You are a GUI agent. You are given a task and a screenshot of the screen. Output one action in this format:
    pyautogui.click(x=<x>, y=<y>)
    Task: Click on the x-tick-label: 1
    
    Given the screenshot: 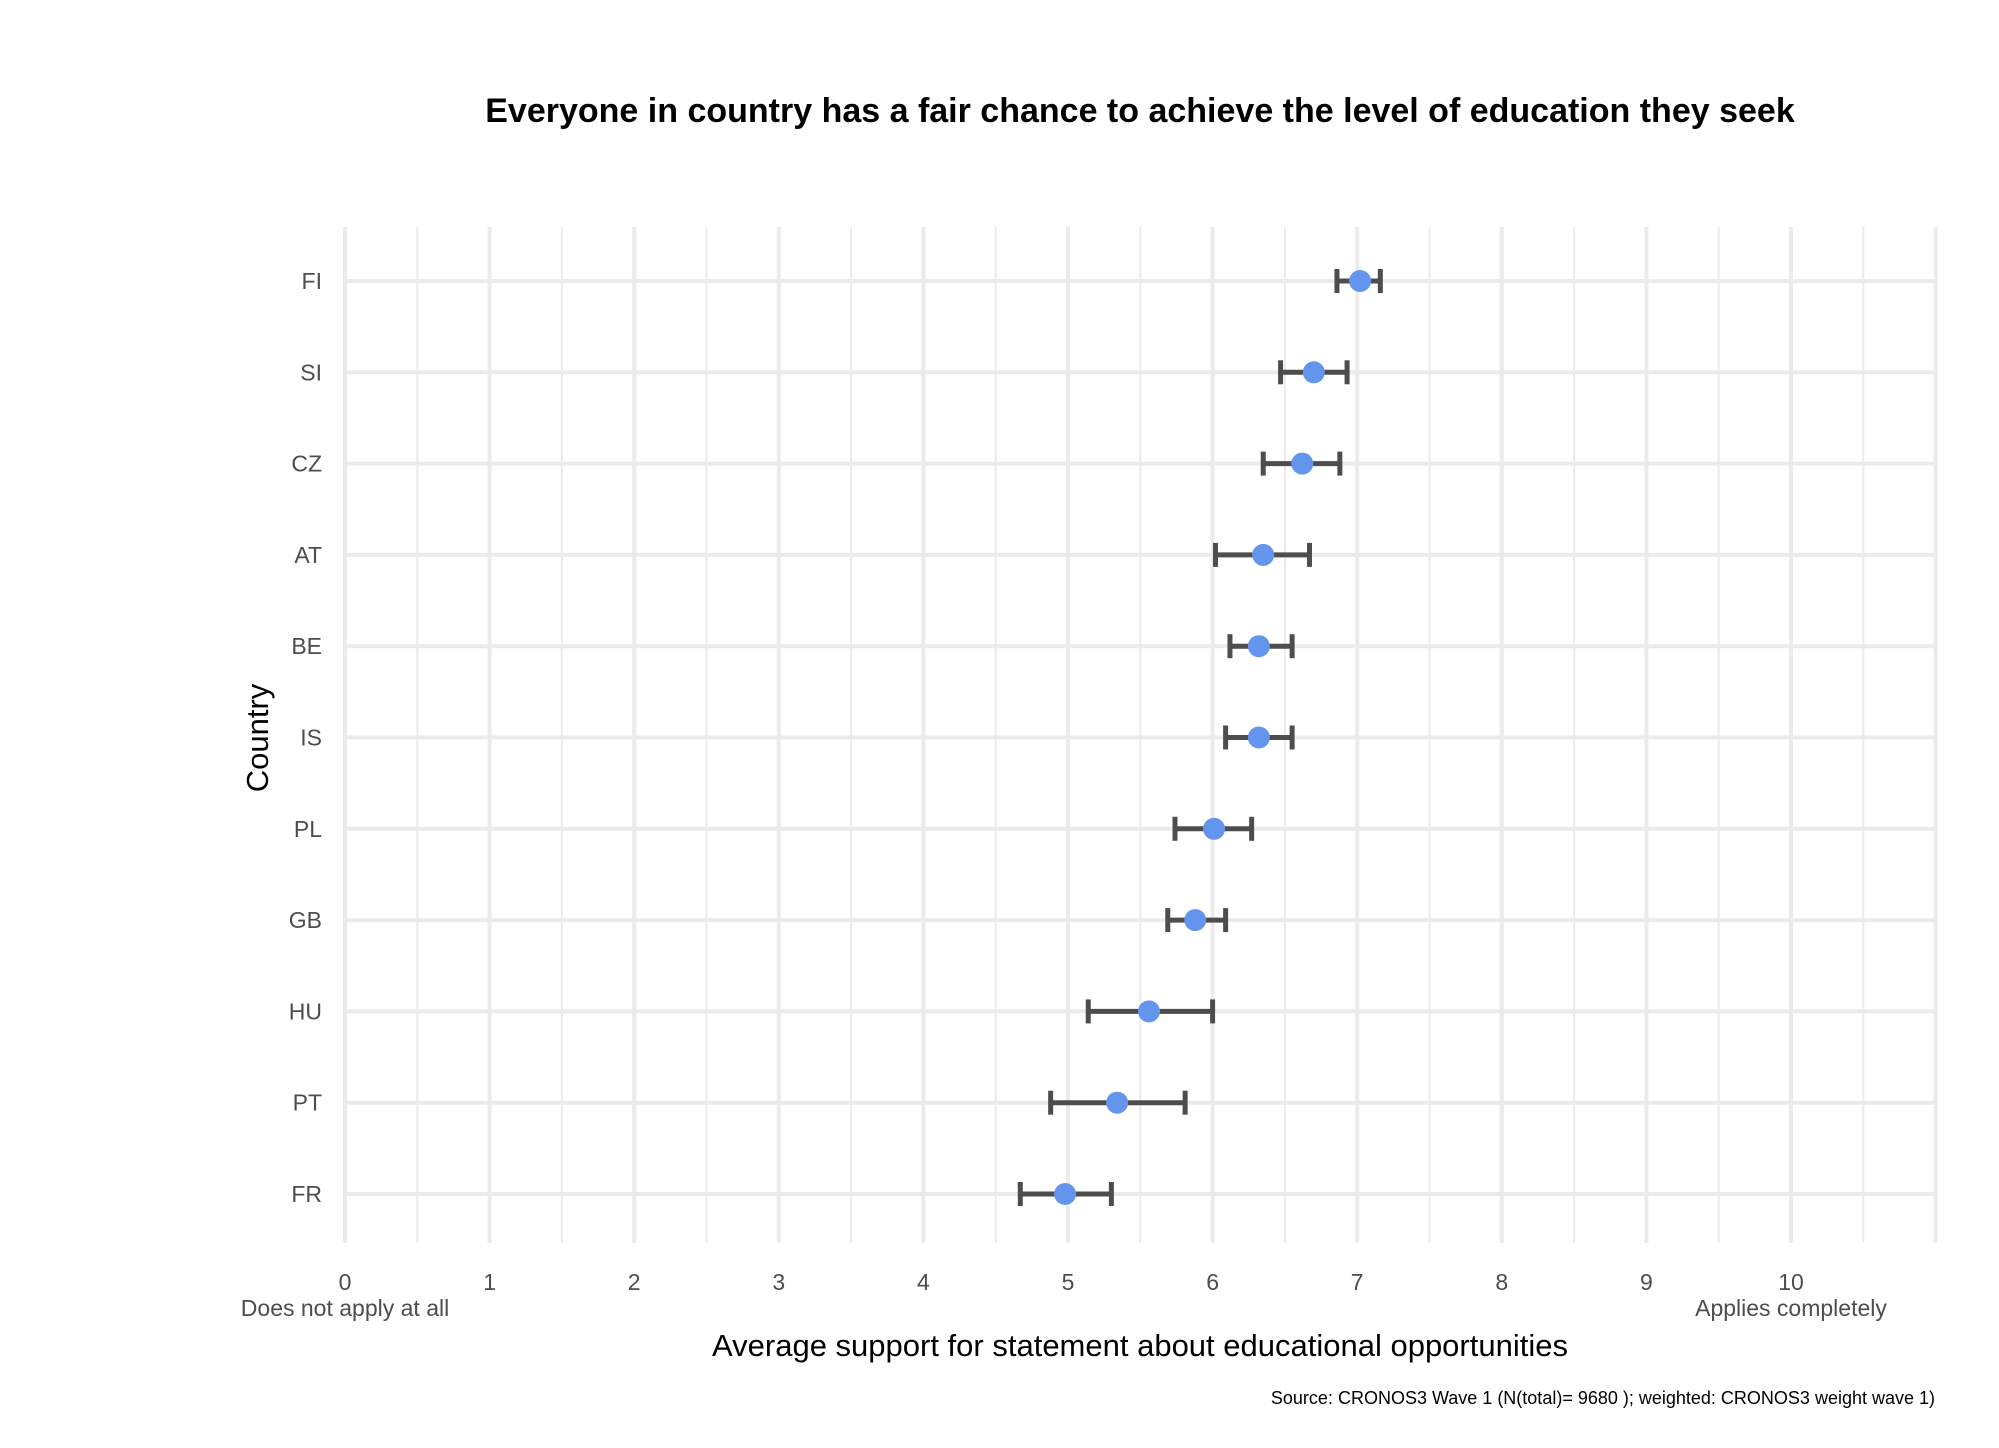 What is the action you would take?
    pyautogui.click(x=489, y=1282)
    